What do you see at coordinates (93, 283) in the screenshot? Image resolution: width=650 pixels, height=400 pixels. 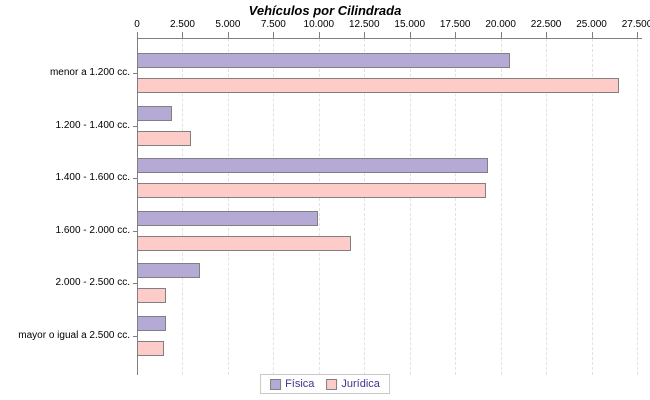 I see `category-label: 2.000 - 2.500 cc.` at bounding box center [93, 283].